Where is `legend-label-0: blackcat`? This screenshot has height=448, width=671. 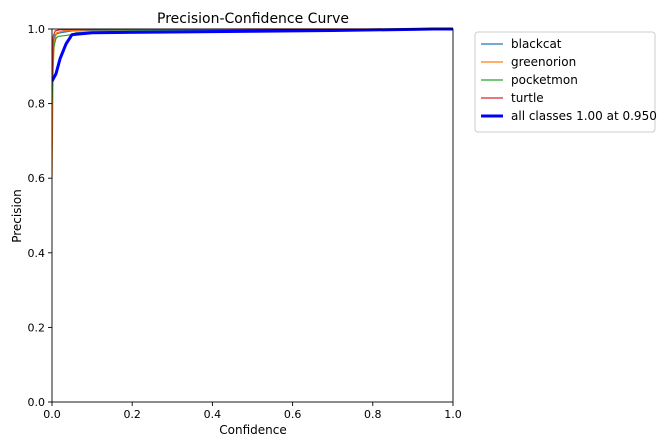
legend-label-0: blackcat is located at coordinates (536, 44).